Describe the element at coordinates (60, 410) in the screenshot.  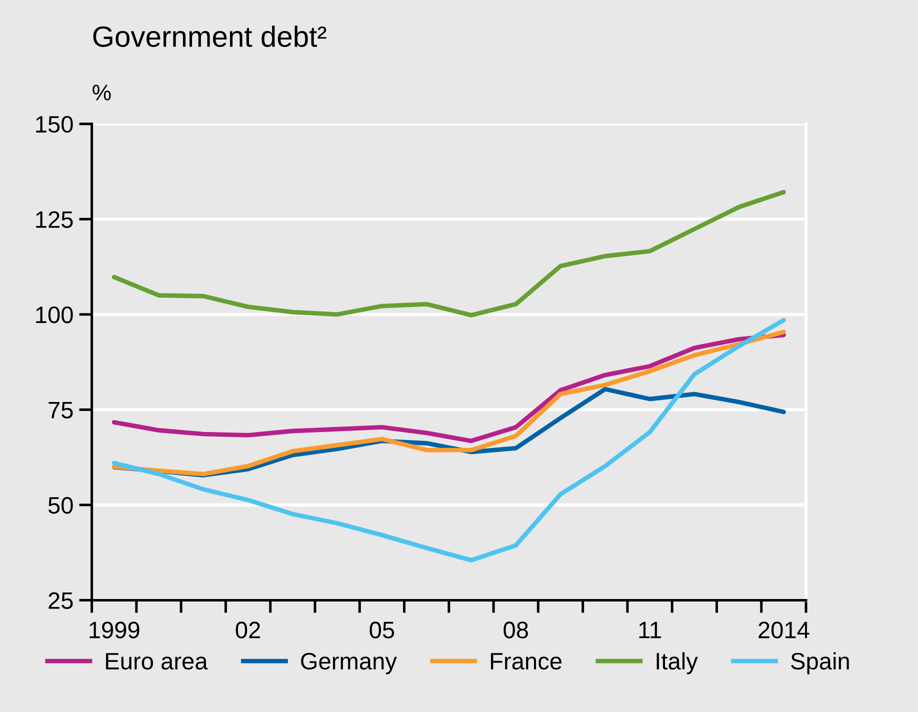
I see `y-tick-label: 75` at that location.